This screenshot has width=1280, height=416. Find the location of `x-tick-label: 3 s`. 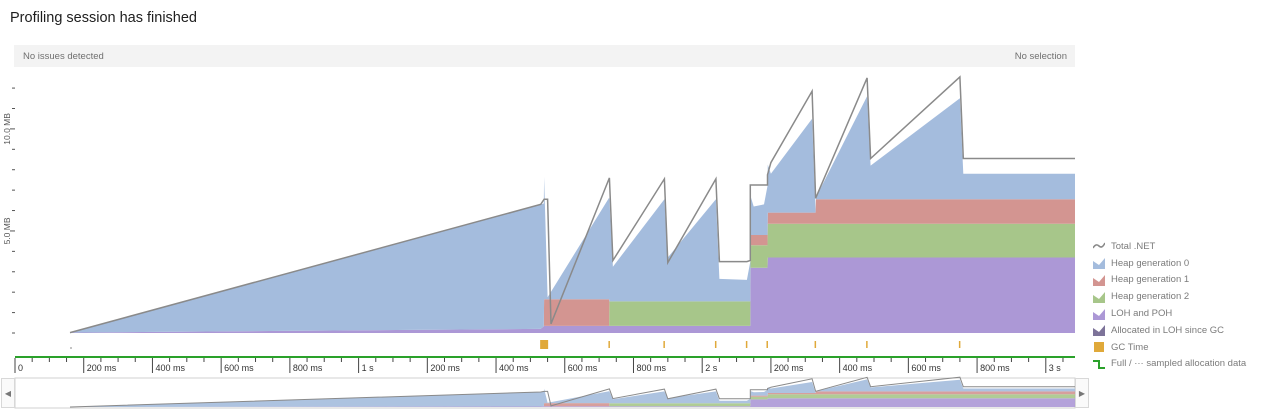

x-tick-label: 3 s is located at coordinates (1055, 368).